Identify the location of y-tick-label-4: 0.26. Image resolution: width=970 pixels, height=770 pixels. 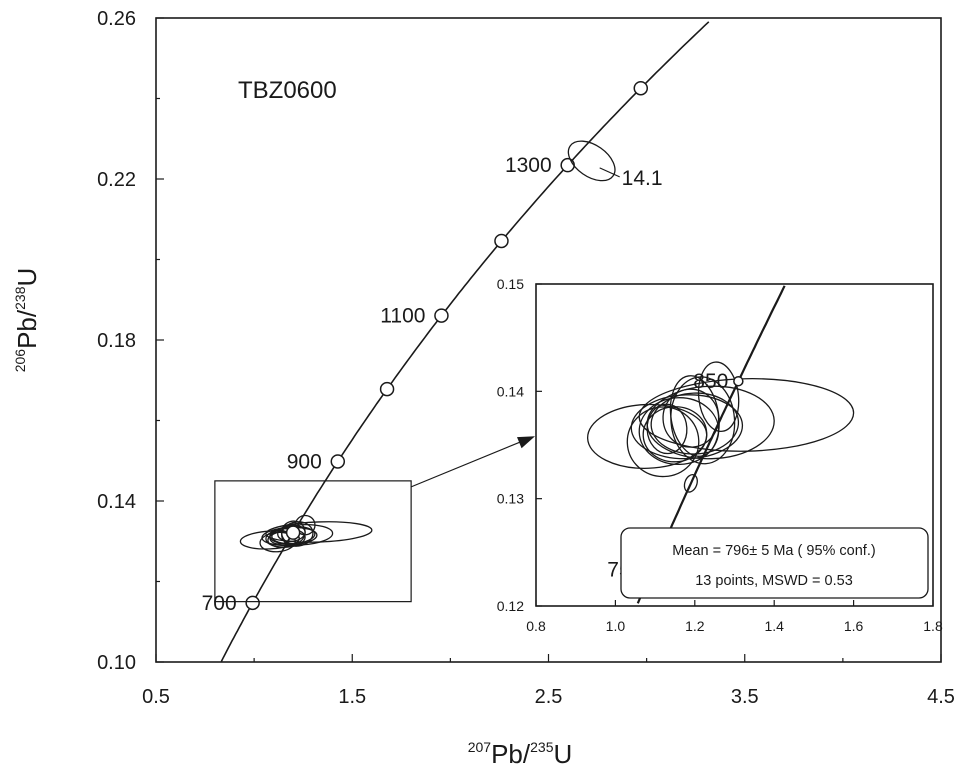
(116, 19).